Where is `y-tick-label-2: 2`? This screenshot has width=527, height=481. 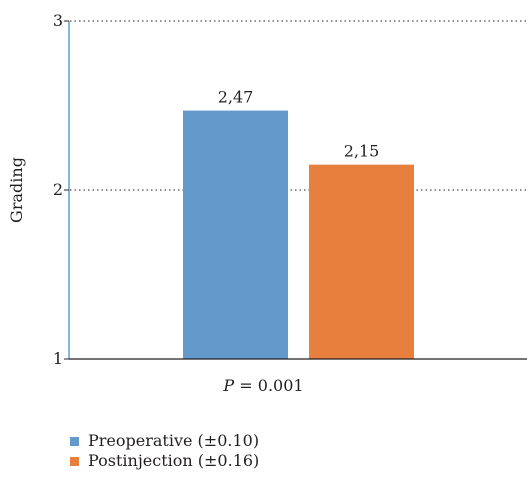 y-tick-label-2: 2 is located at coordinates (58, 189).